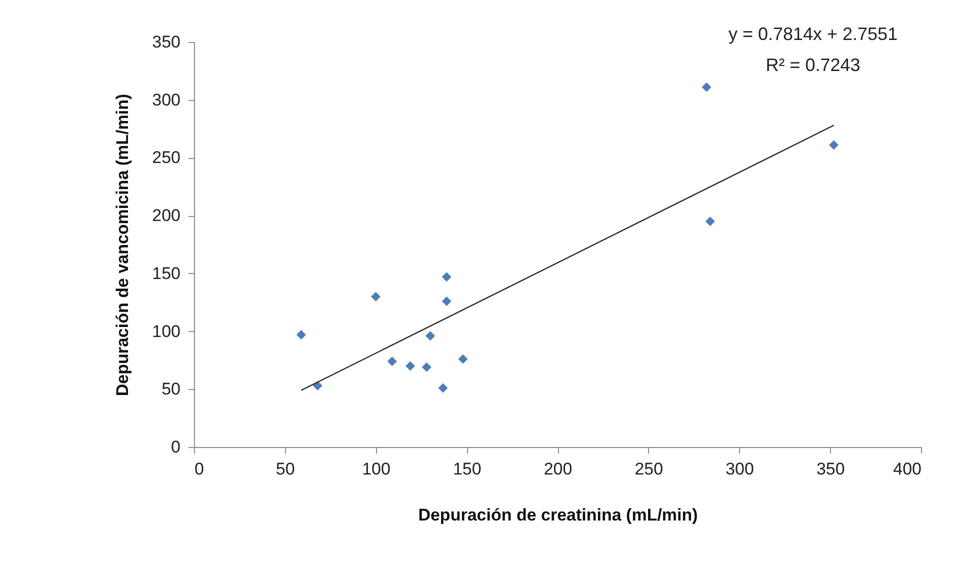  Describe the element at coordinates (740, 469) in the screenshot. I see `x-tick-label: 300` at that location.